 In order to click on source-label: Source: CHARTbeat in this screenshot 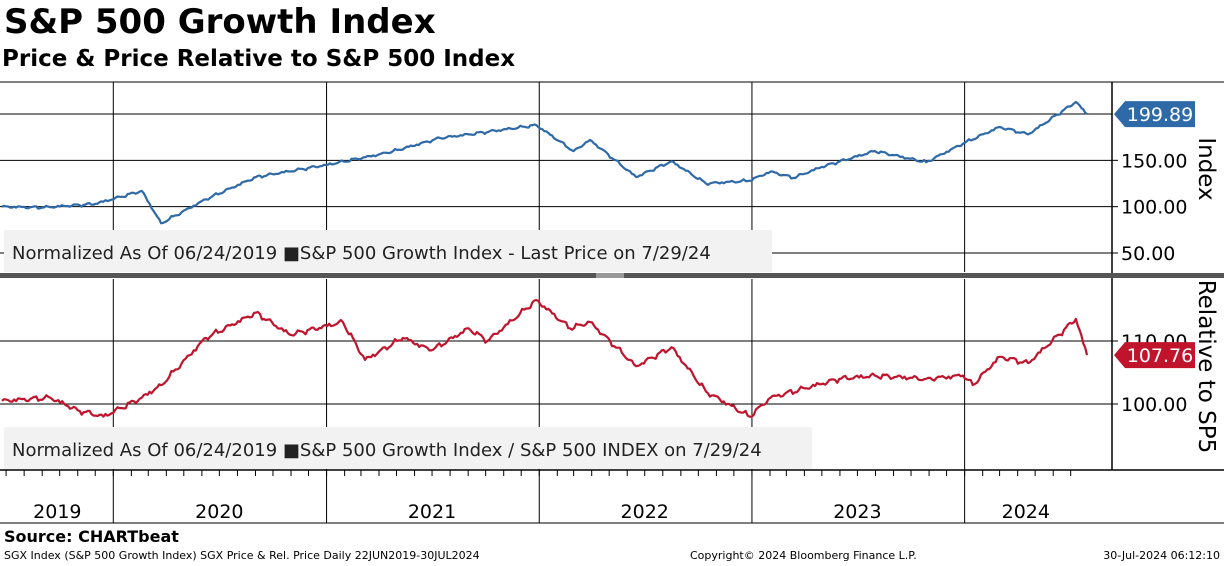, I will do `click(91, 536)`.